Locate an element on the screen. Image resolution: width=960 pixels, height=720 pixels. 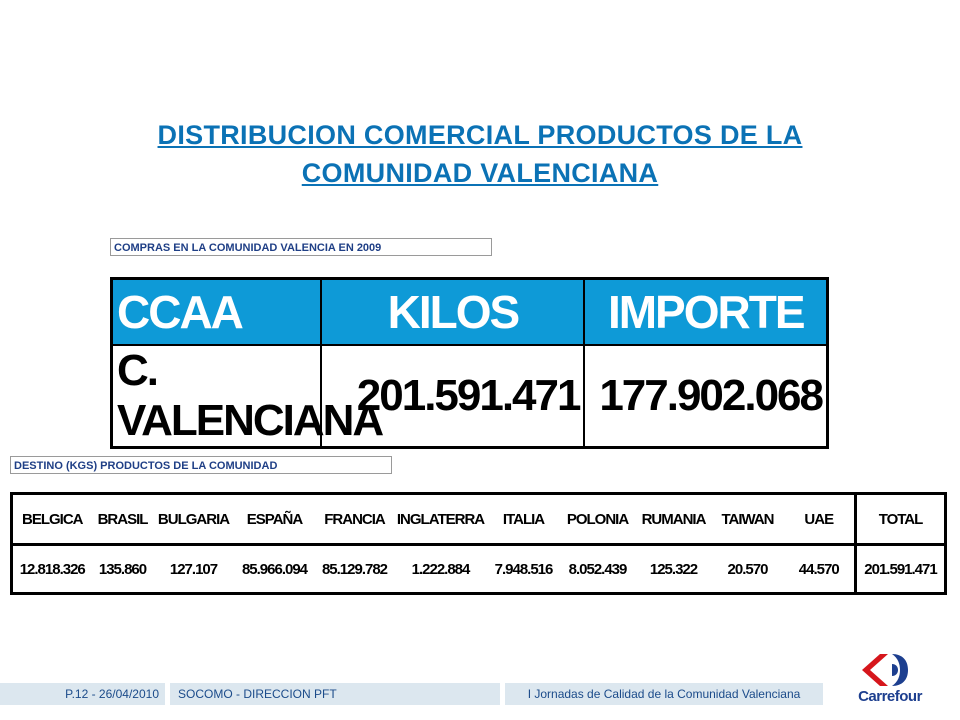
header-kilos: KILOS is located at coordinates (453, 311).